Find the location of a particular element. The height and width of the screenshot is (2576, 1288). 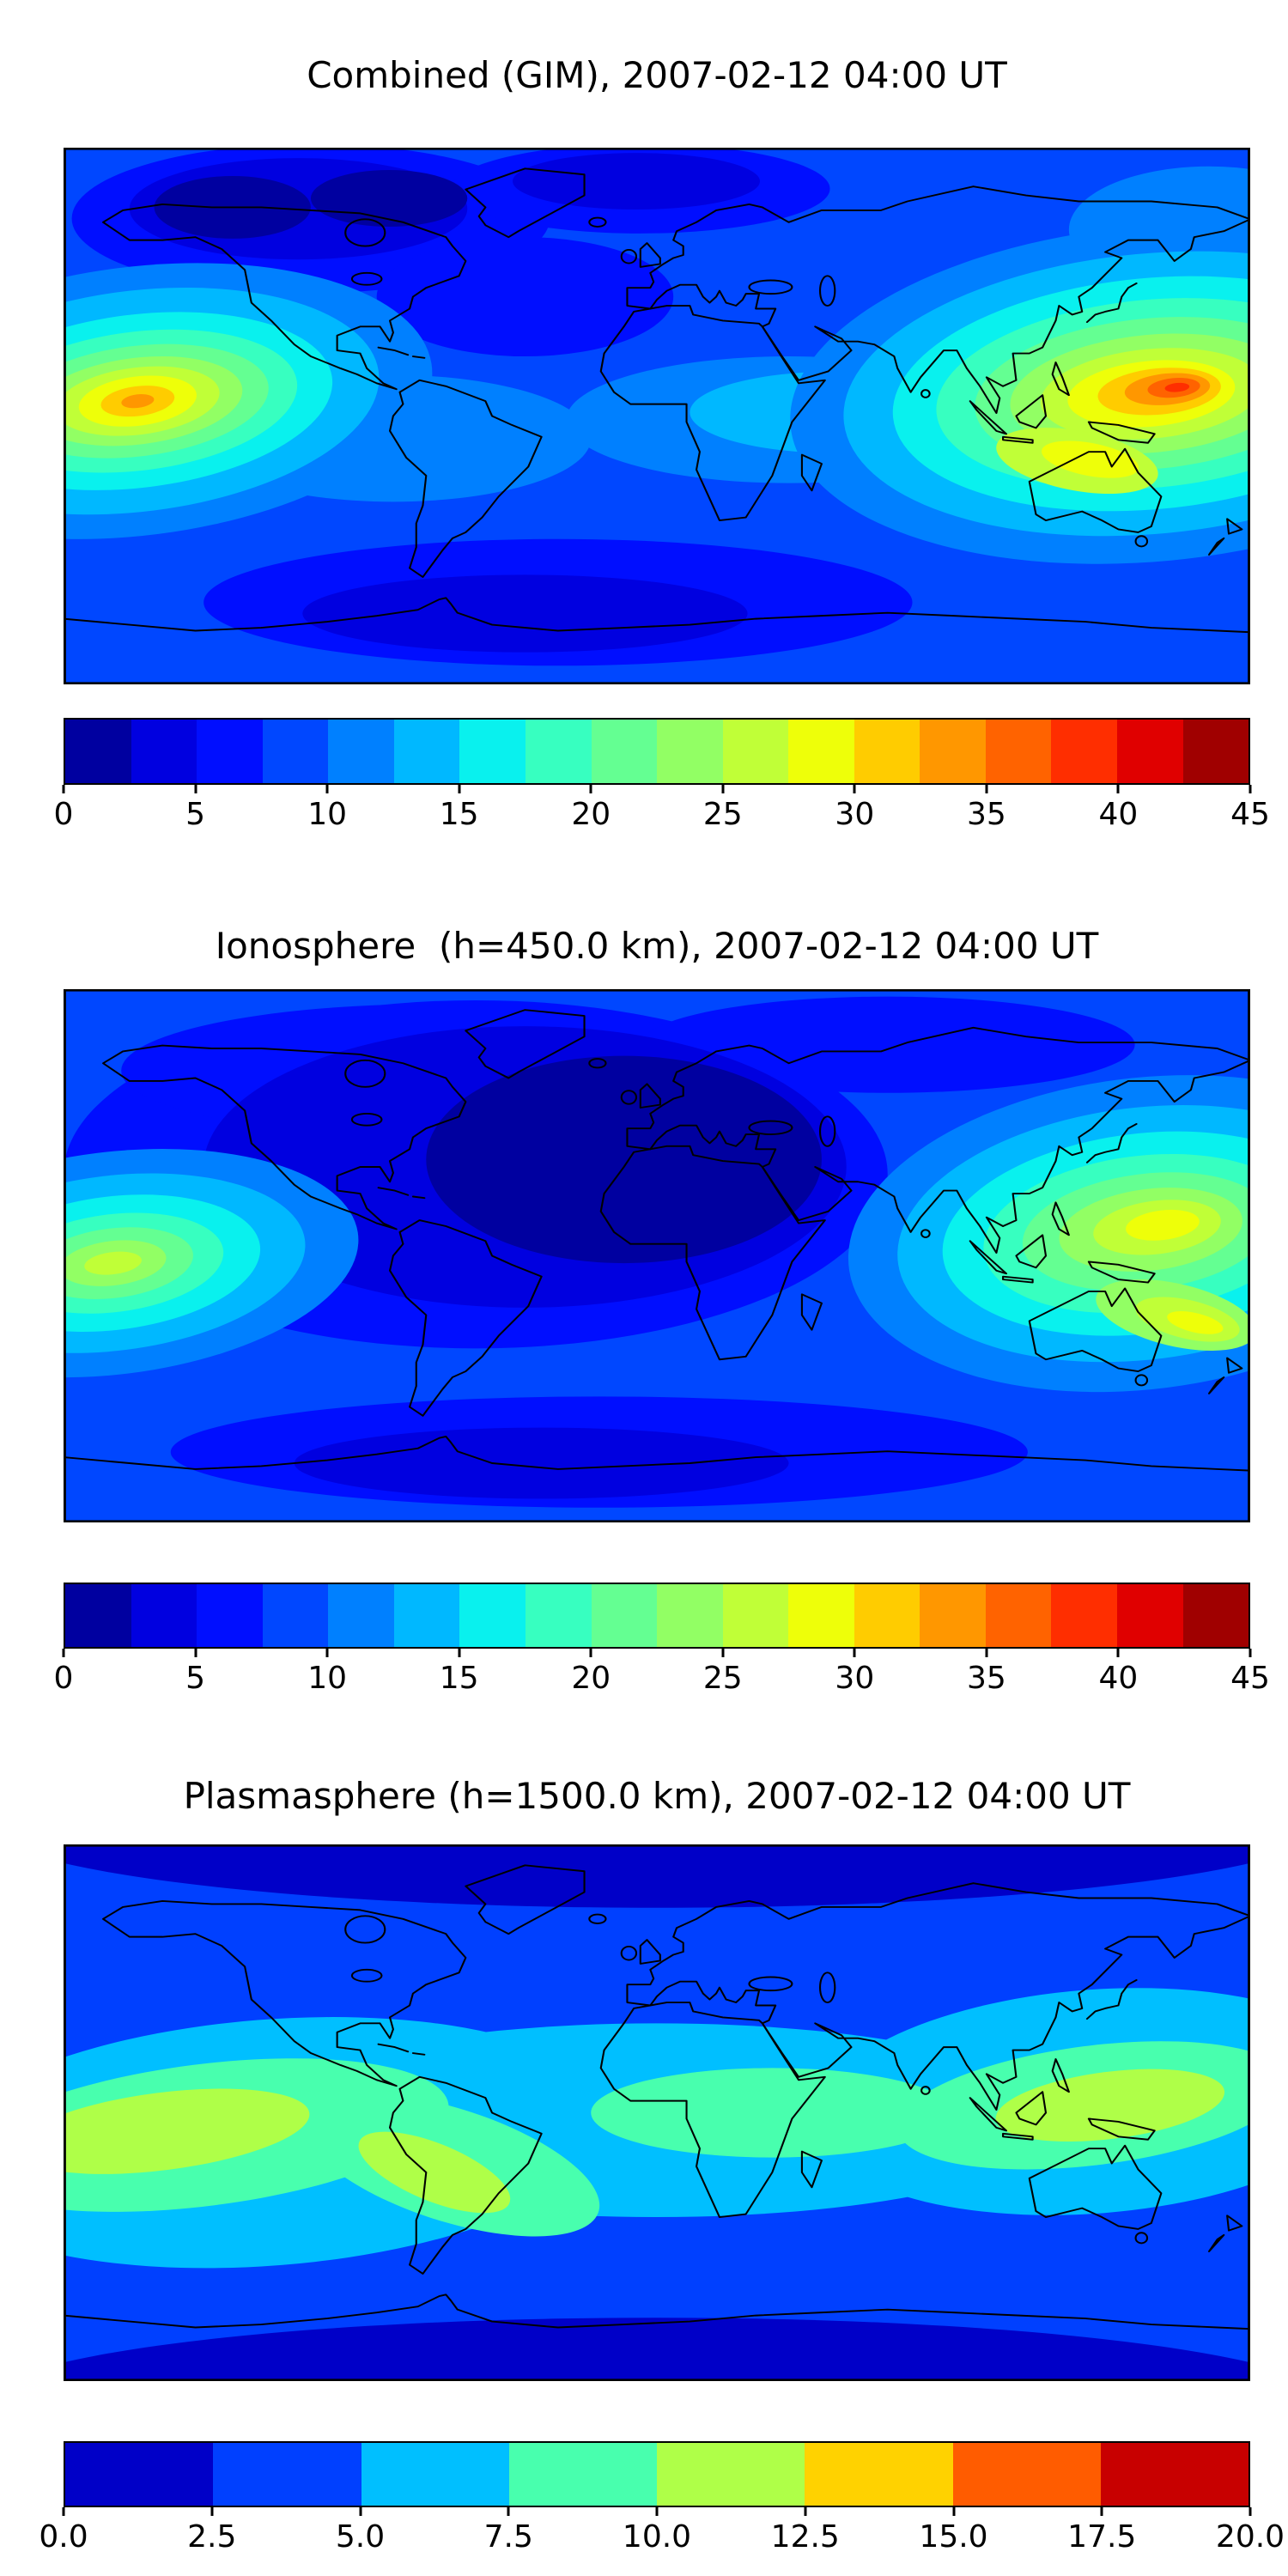

colorbar-ticks-plasmasphere: 0.0 2.5 5.0 7.5 10.0 12.5 15.0 17.5 20.0 is located at coordinates (662, 2537).